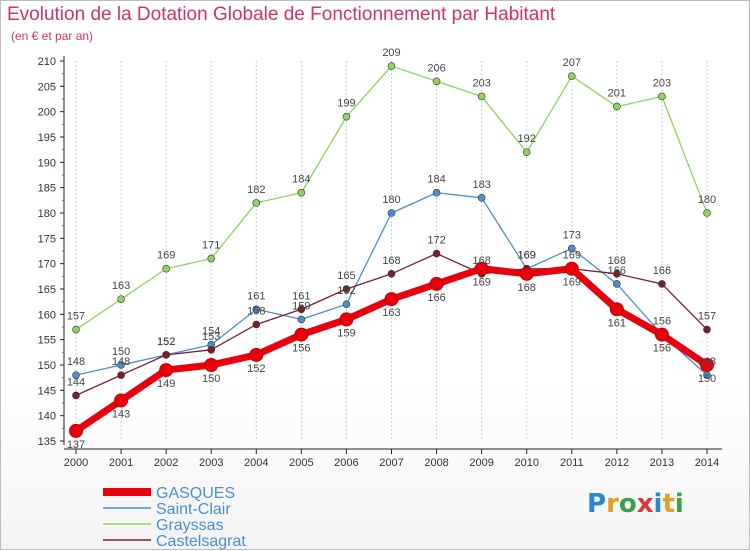  I want to click on proxiti-logo: Proxiti, so click(635, 504).